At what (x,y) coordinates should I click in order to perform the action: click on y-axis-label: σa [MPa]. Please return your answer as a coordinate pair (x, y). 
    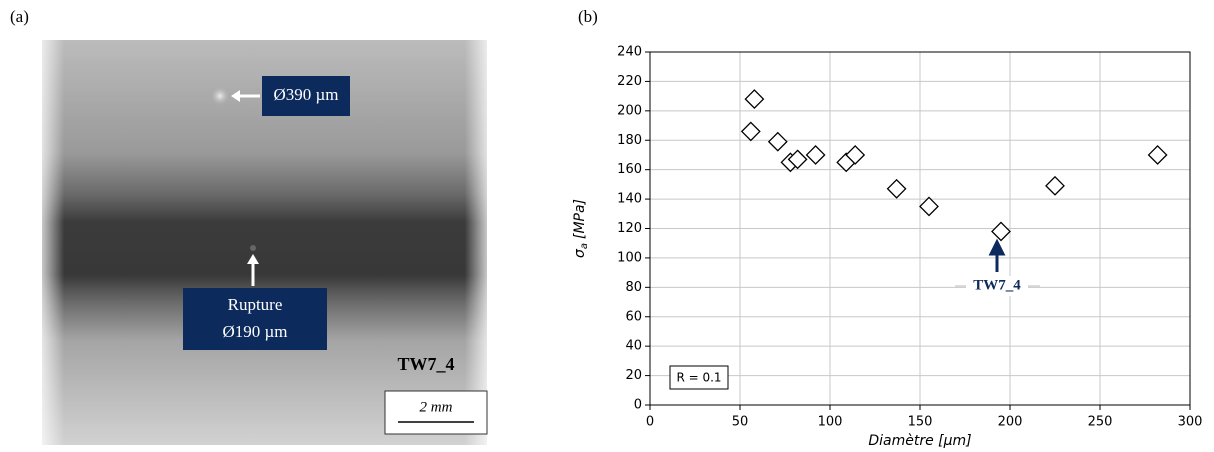
    Looking at the image, I should click on (581, 228).